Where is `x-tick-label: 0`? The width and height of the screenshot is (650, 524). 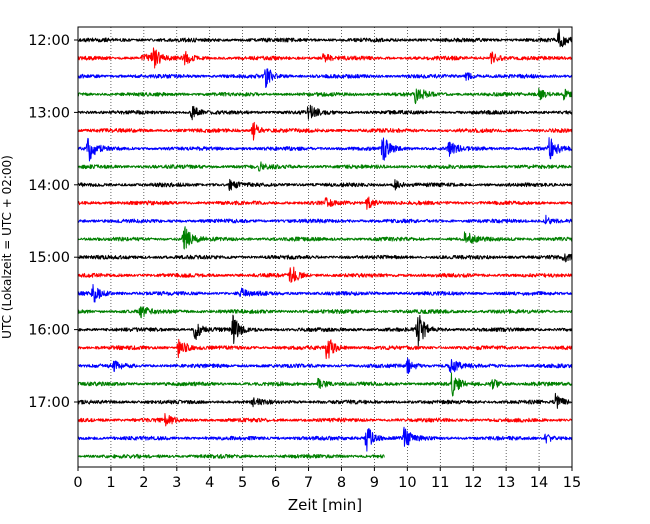
x-tick-label: 0 is located at coordinates (77, 483).